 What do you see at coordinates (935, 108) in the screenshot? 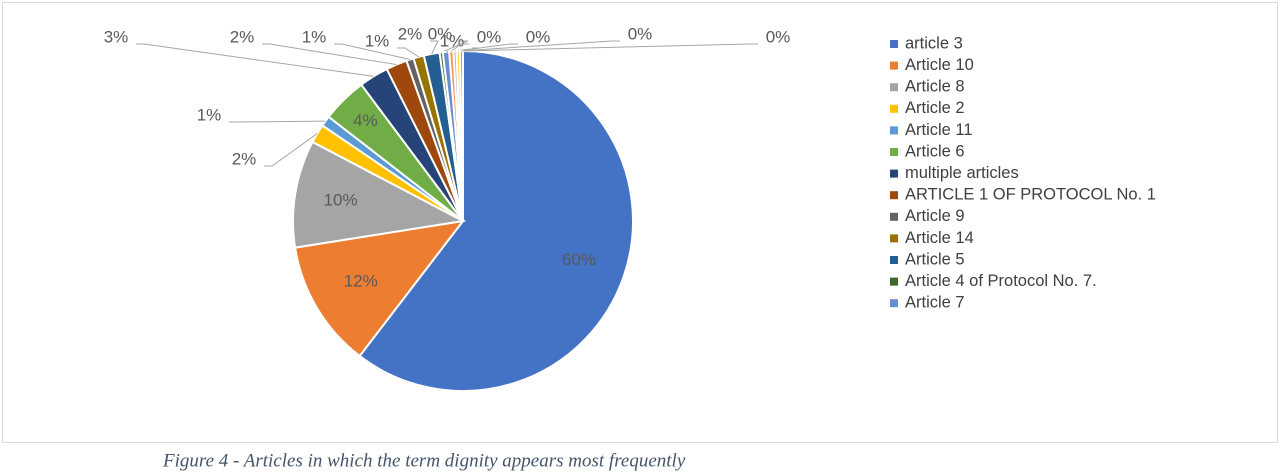
I see `legend-text: Article 2` at bounding box center [935, 108].